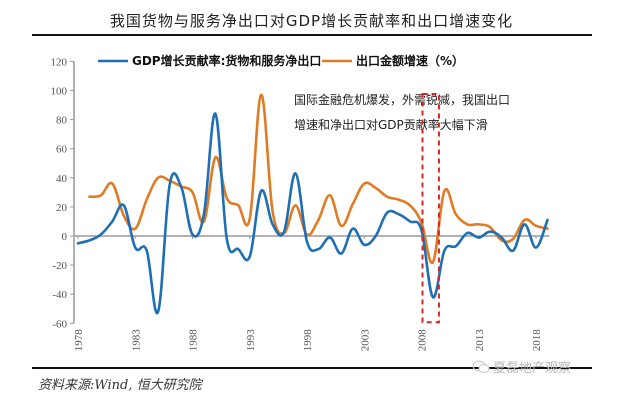 The width and height of the screenshot is (623, 401). What do you see at coordinates (312, 35) in the screenshot?
I see `title-rule` at bounding box center [312, 35].